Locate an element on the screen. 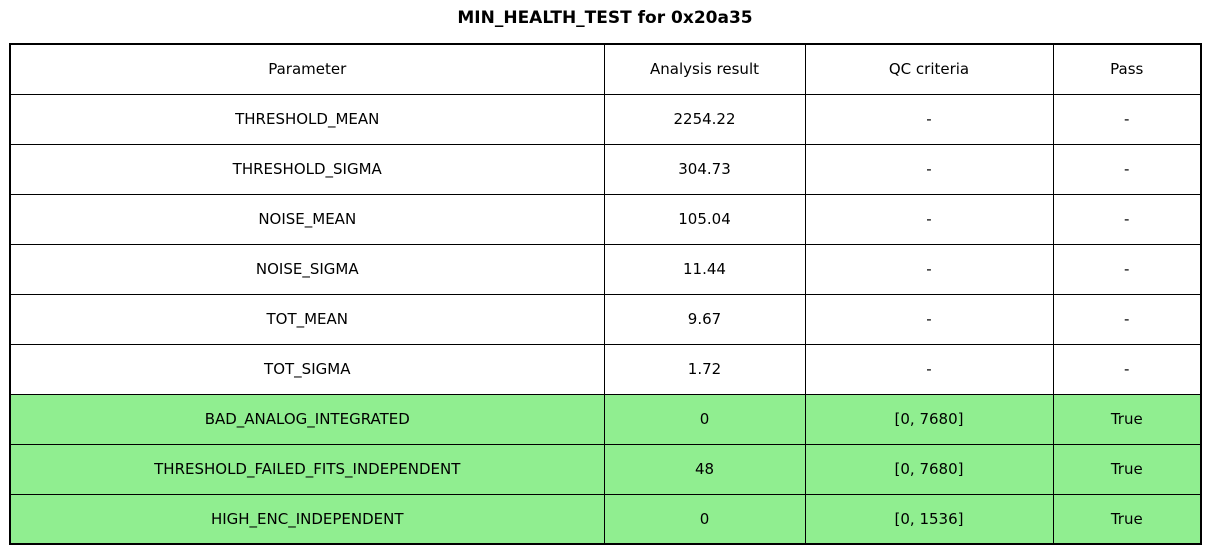  cell-parameter: TOT_MEAN is located at coordinates (307, 319).